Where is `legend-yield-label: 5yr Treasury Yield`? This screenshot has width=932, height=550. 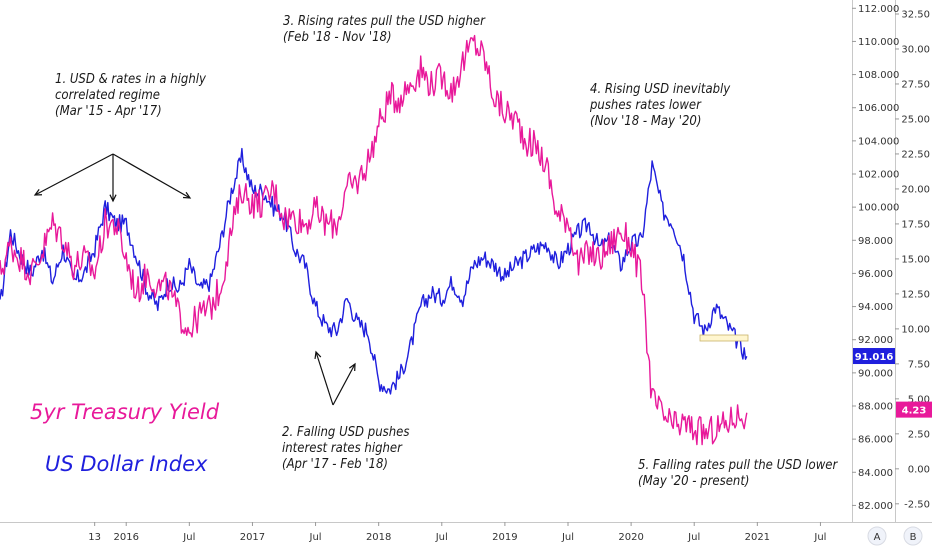 legend-yield-label: 5yr Treasury Yield is located at coordinates (125, 412).